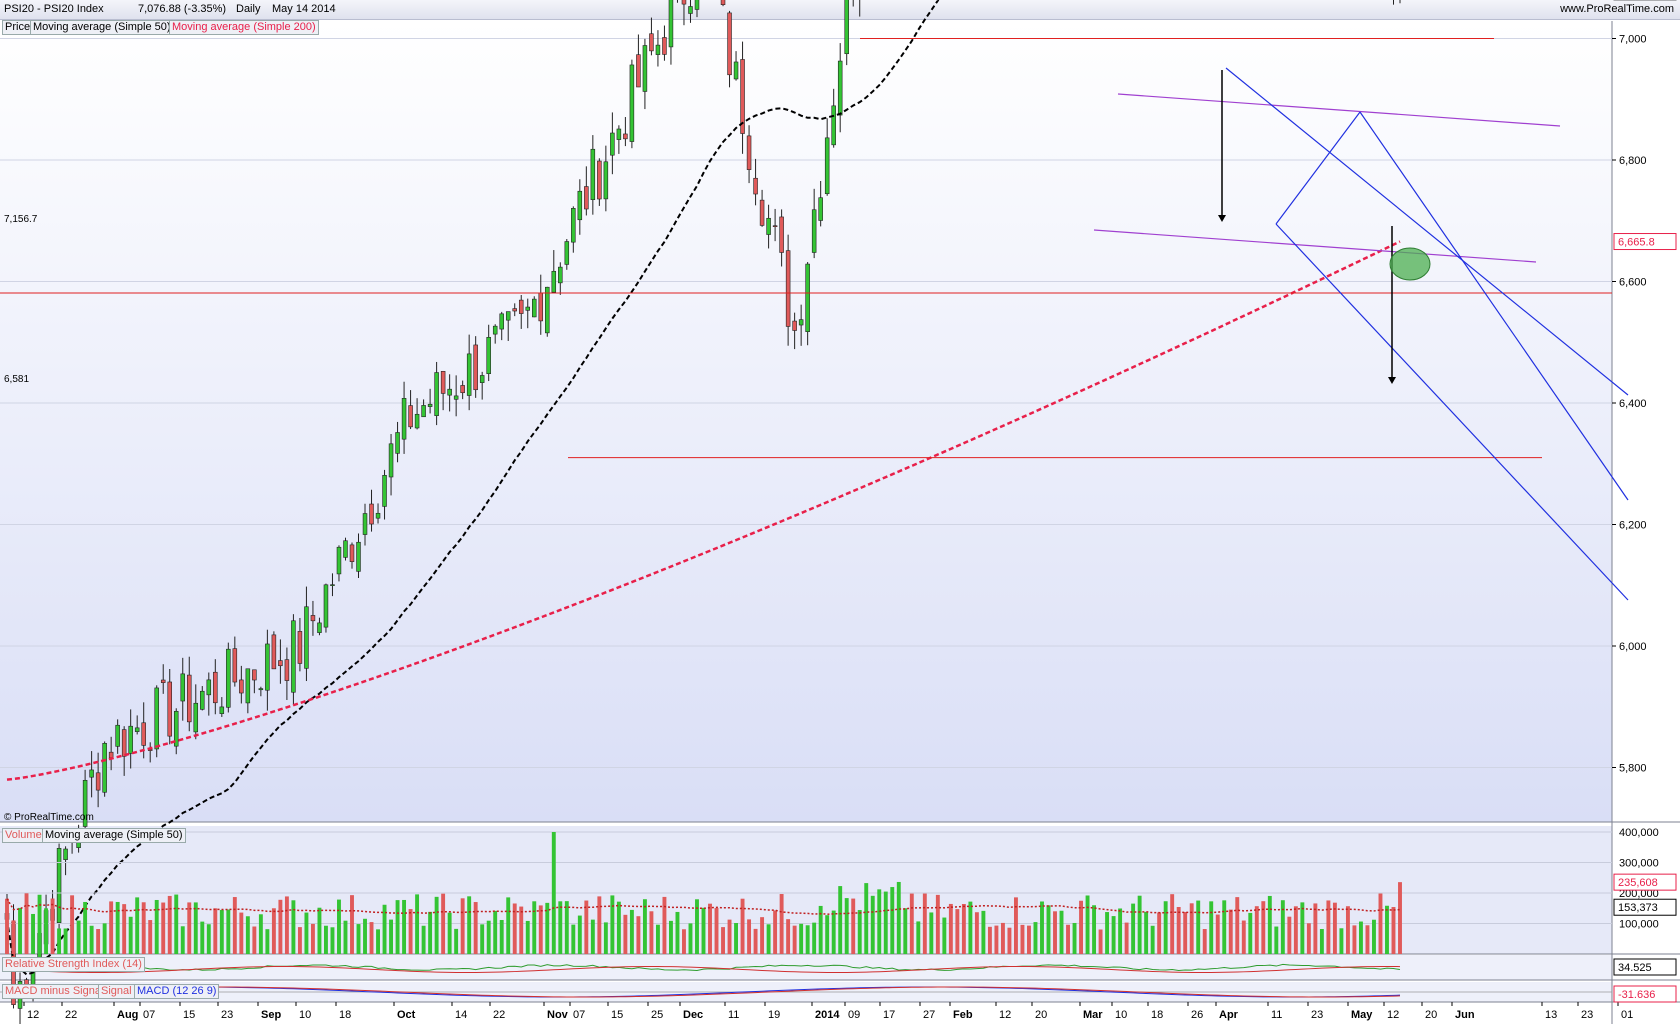 This screenshot has height=1024, width=1680. Describe the element at coordinates (1318, 168) in the screenshot. I see `channel-blue-diag` at that location.